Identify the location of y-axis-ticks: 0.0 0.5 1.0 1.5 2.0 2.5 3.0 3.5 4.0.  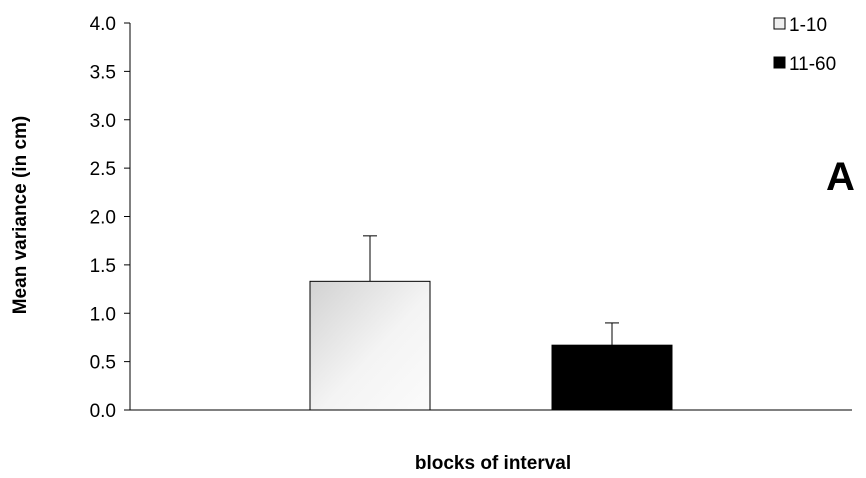
(110, 218).